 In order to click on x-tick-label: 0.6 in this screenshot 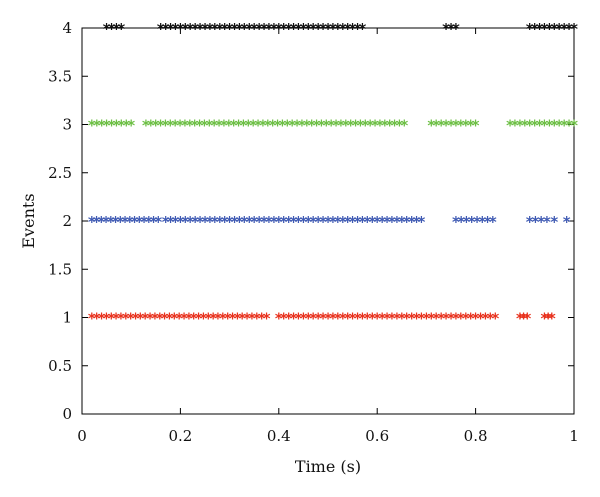, I will do `click(377, 436)`.